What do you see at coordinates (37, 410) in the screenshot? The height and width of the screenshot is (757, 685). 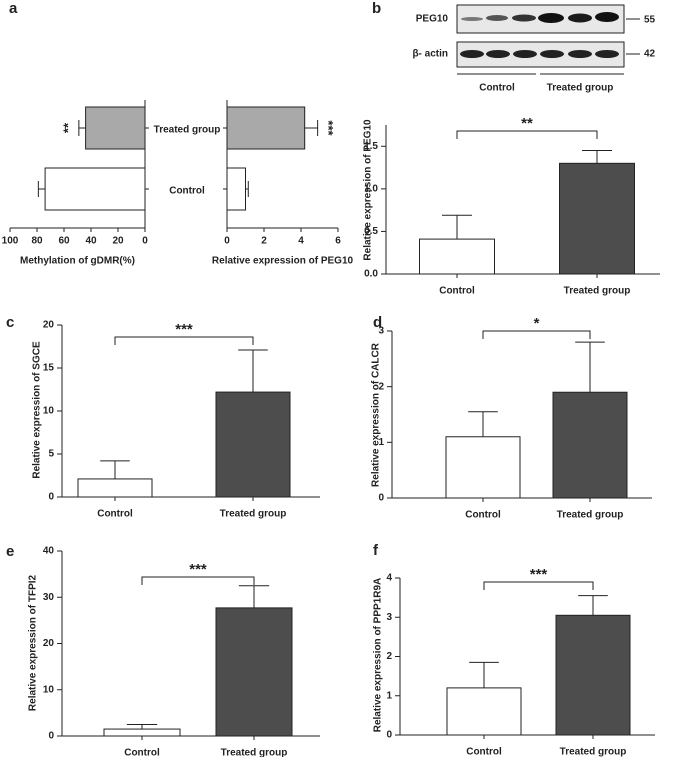 I see `y-axis-label: Relative expression of SGCE` at bounding box center [37, 410].